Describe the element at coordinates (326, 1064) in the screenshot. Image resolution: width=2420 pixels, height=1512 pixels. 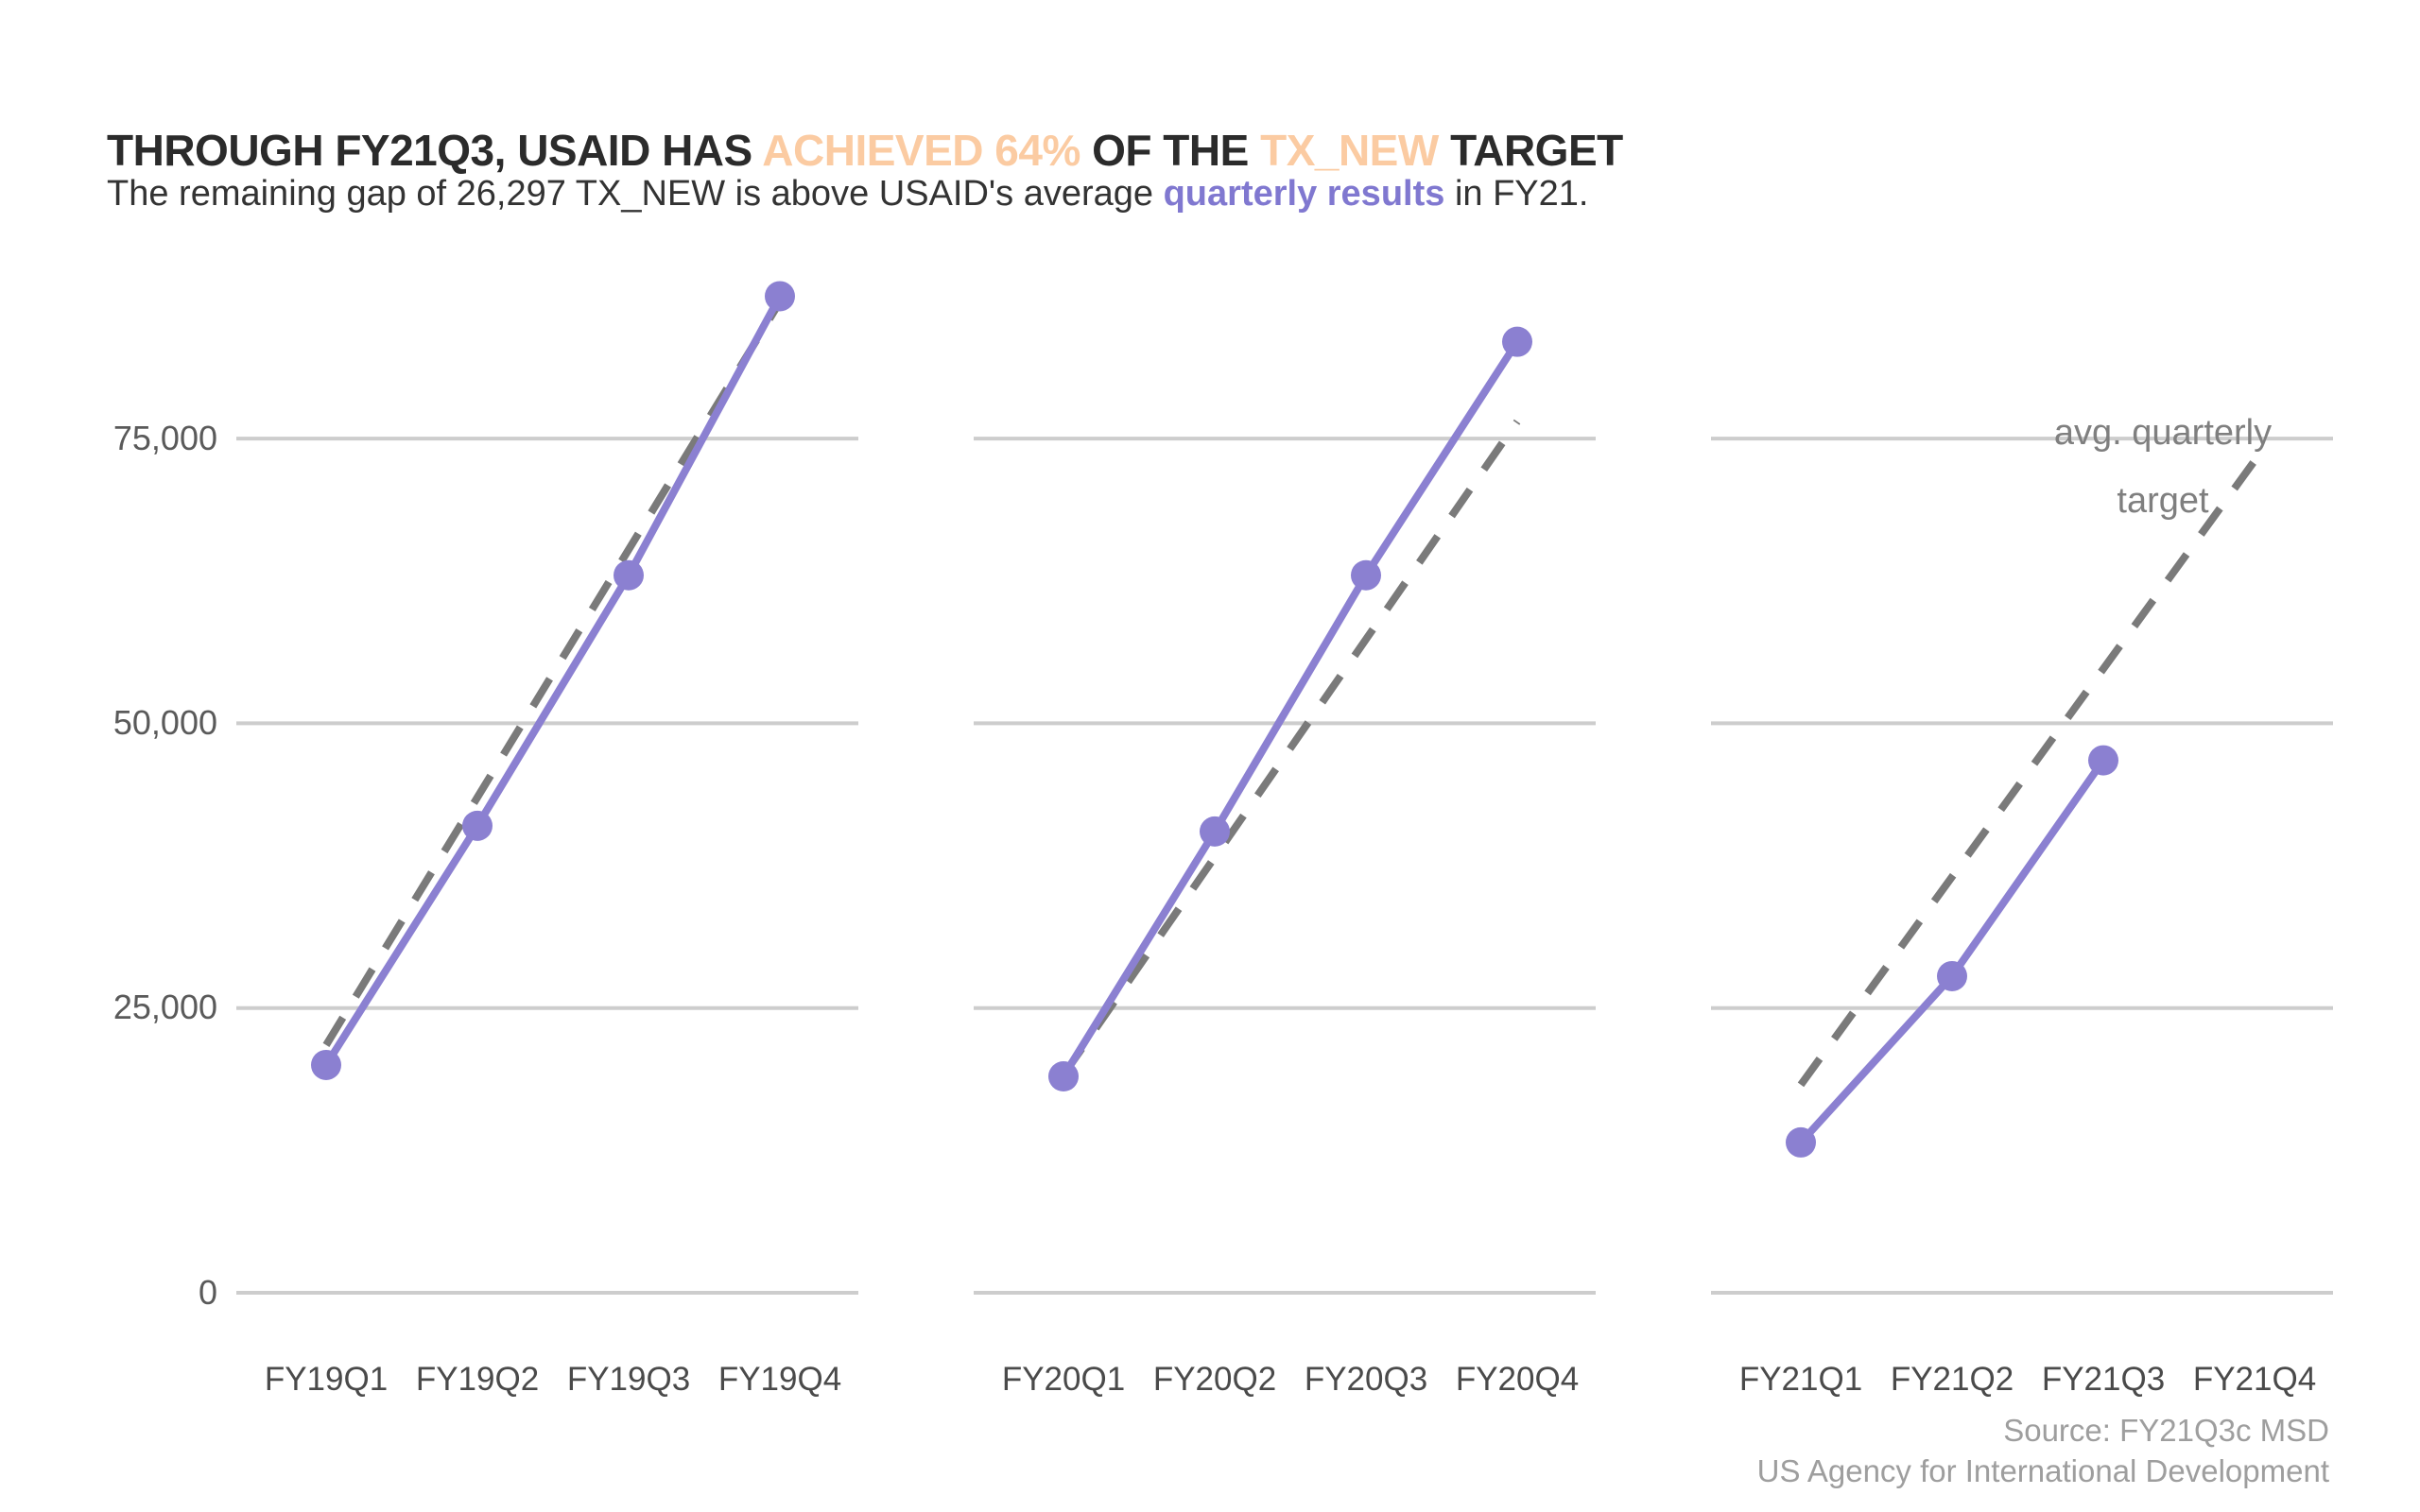
I see `data-point-fy19q1` at that location.